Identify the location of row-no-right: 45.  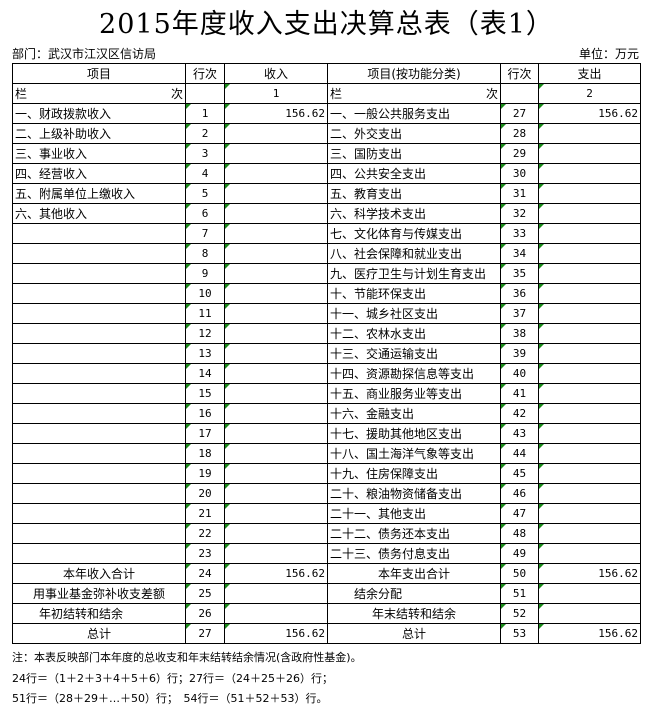
(519, 473).